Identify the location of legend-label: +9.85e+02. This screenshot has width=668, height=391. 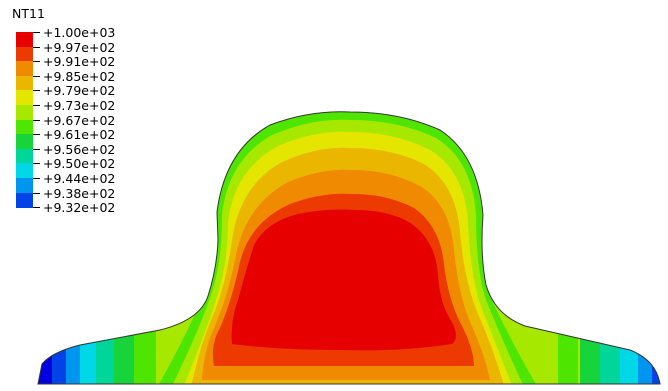
(79, 76).